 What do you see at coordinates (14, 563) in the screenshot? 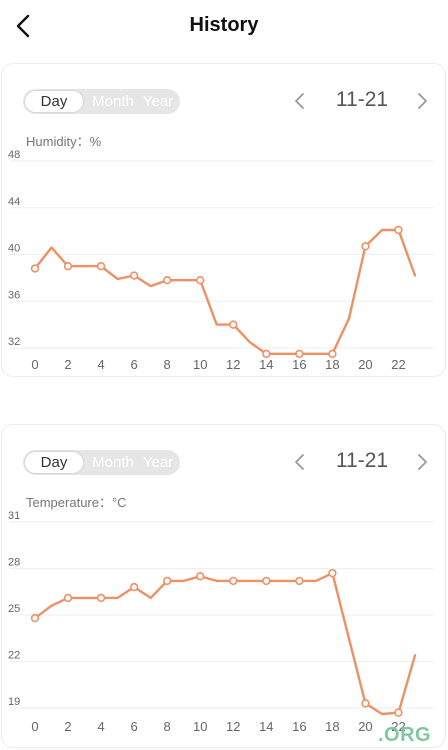
I see `y-tick-label: 28` at bounding box center [14, 563].